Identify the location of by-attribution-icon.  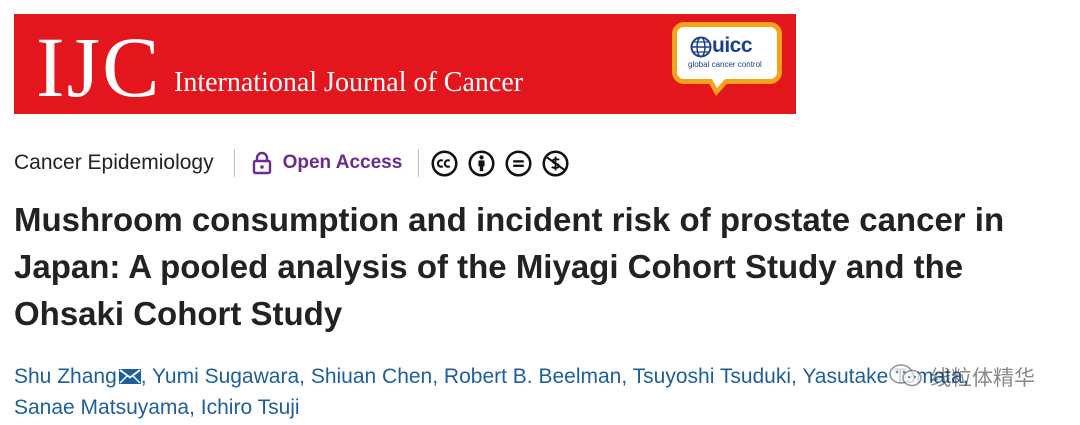
(481, 163).